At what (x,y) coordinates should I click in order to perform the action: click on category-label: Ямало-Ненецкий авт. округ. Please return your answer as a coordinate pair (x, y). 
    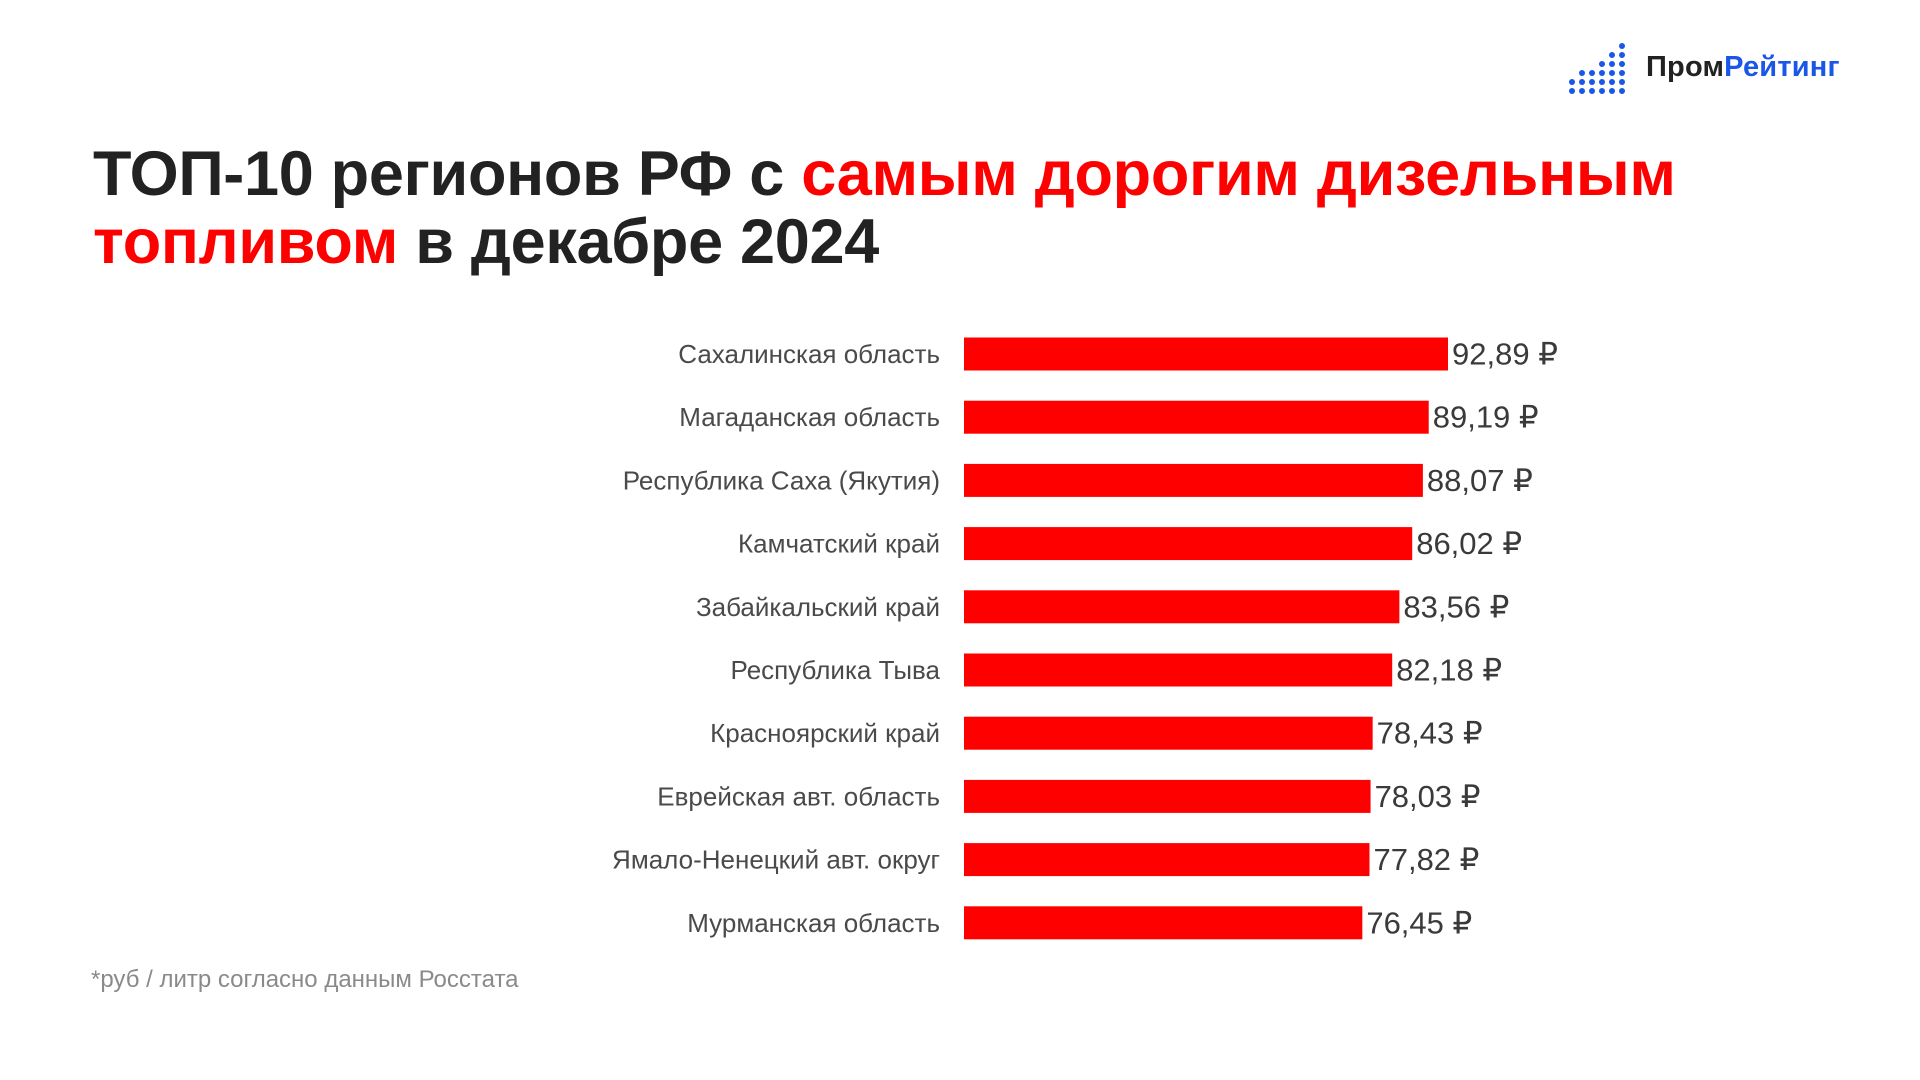
    Looking at the image, I should click on (776, 860).